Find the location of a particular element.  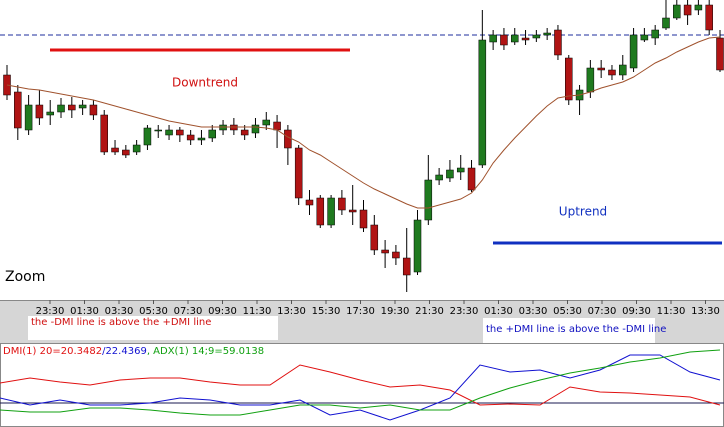

note: the +DMI line is above the -DMI line is located at coordinates (576, 329).